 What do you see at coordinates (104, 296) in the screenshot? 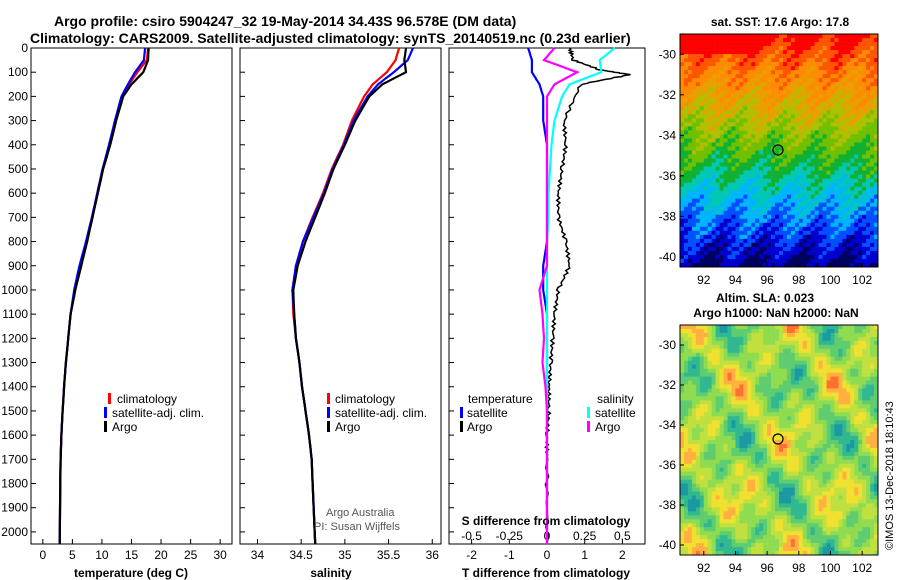
I see `series-line-argo` at bounding box center [104, 296].